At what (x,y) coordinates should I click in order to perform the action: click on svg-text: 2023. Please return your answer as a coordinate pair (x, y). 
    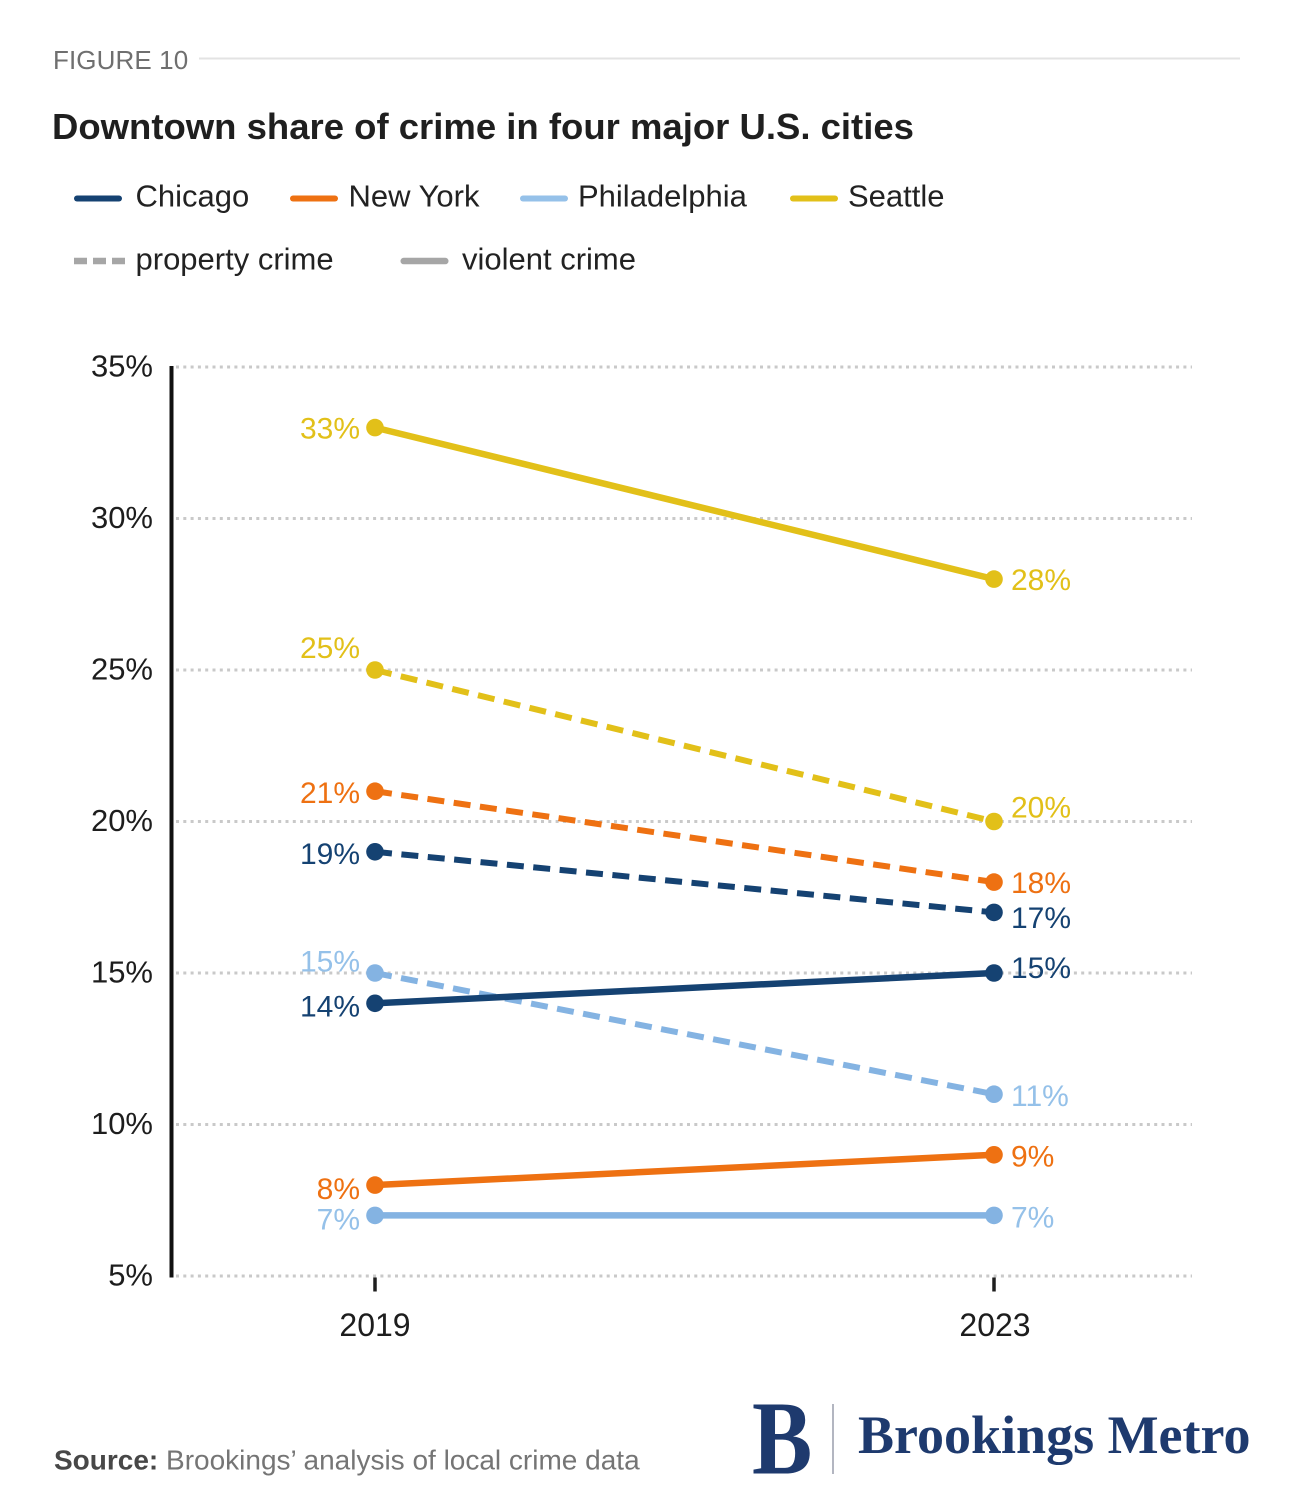
    Looking at the image, I should click on (994, 1325).